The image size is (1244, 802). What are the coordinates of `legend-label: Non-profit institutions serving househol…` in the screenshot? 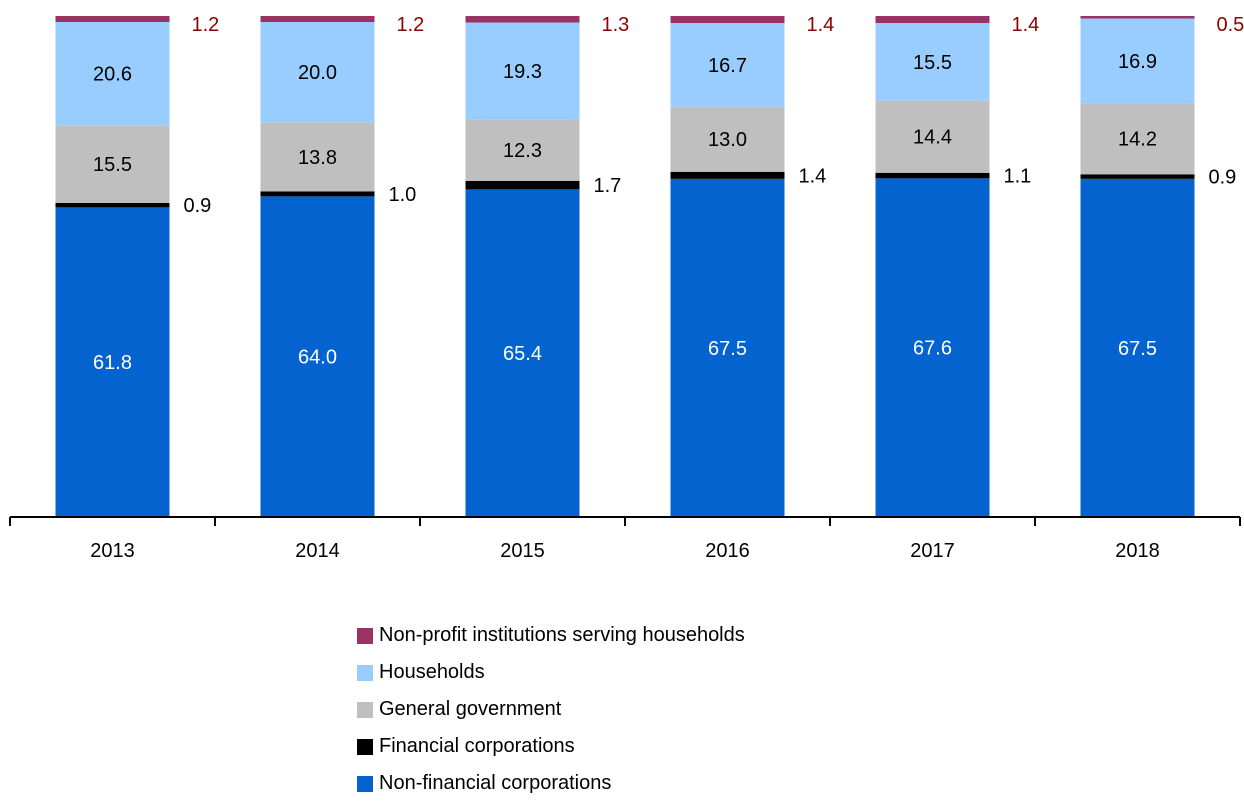 It's located at (562, 635).